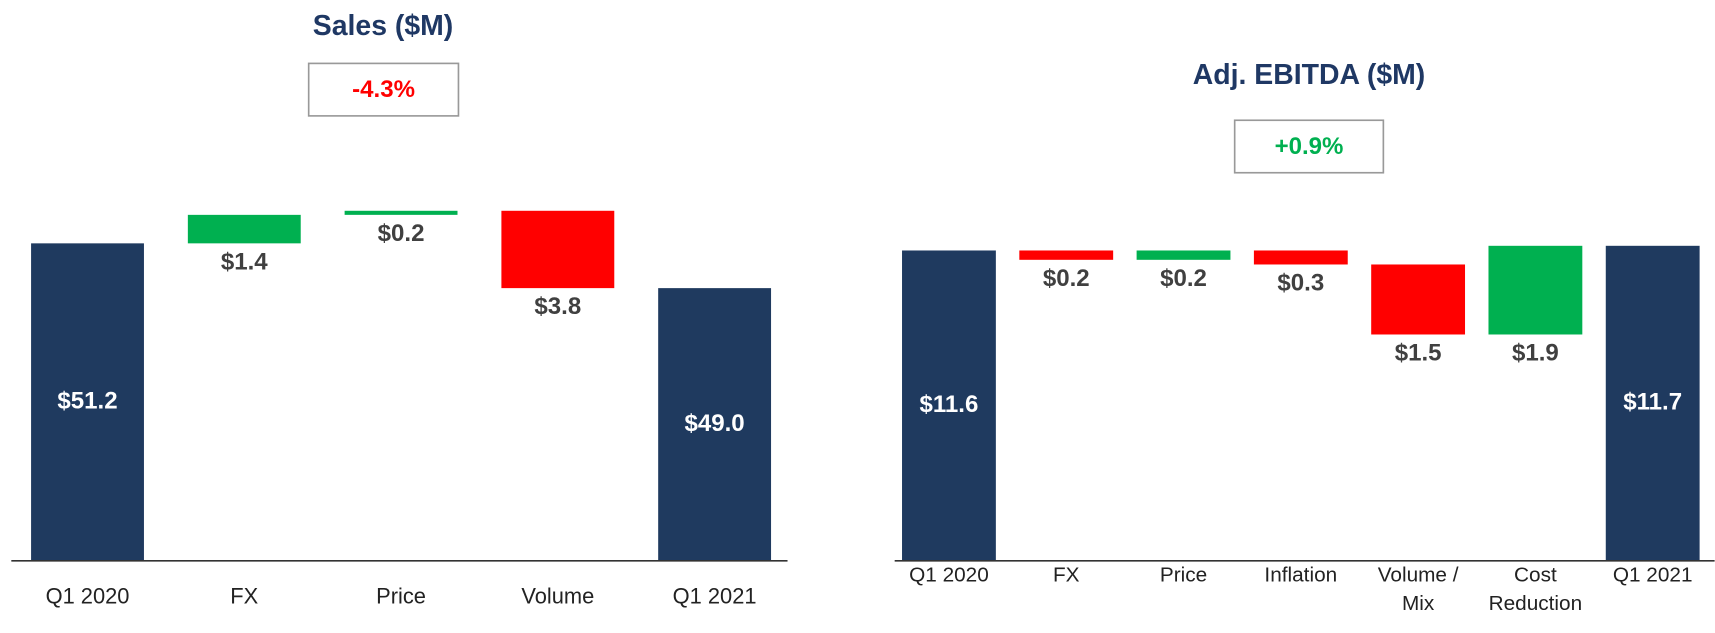 The width and height of the screenshot is (1715, 633). What do you see at coordinates (557, 306) in the screenshot?
I see `value-label: $3.8` at bounding box center [557, 306].